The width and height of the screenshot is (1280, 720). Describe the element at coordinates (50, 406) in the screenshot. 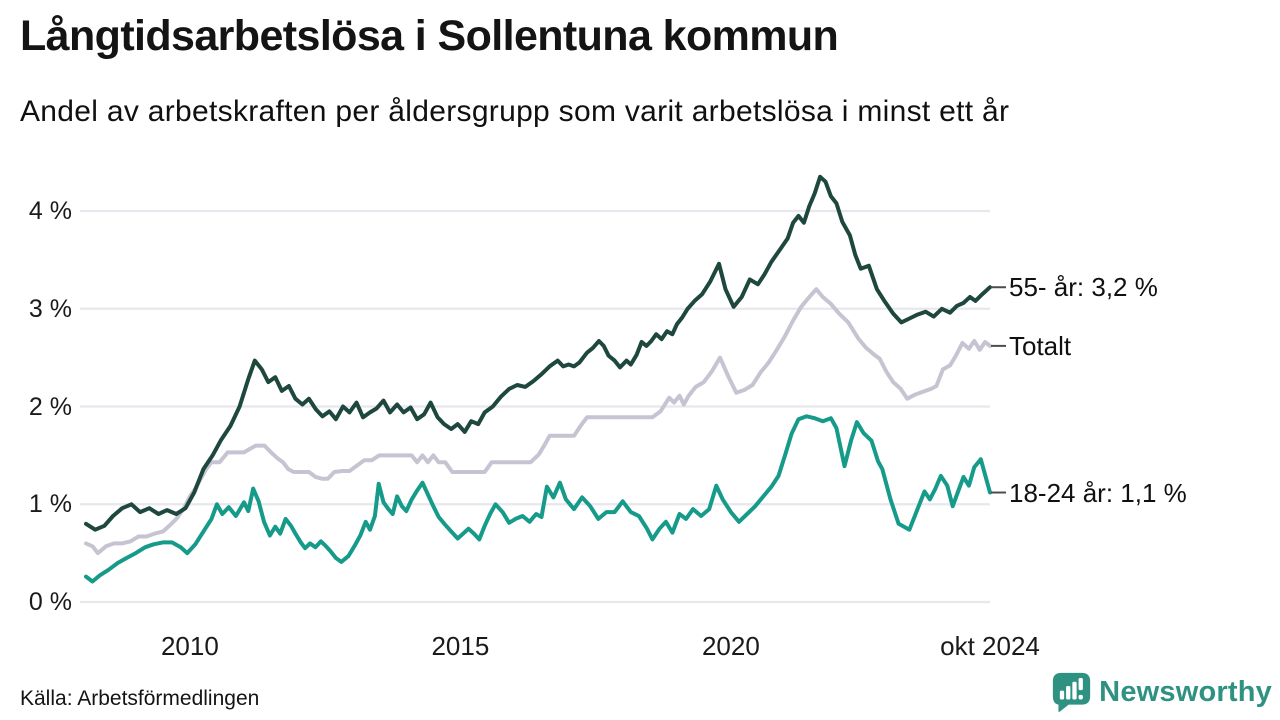

I see `y-axis-tick-label: 2 %` at that location.